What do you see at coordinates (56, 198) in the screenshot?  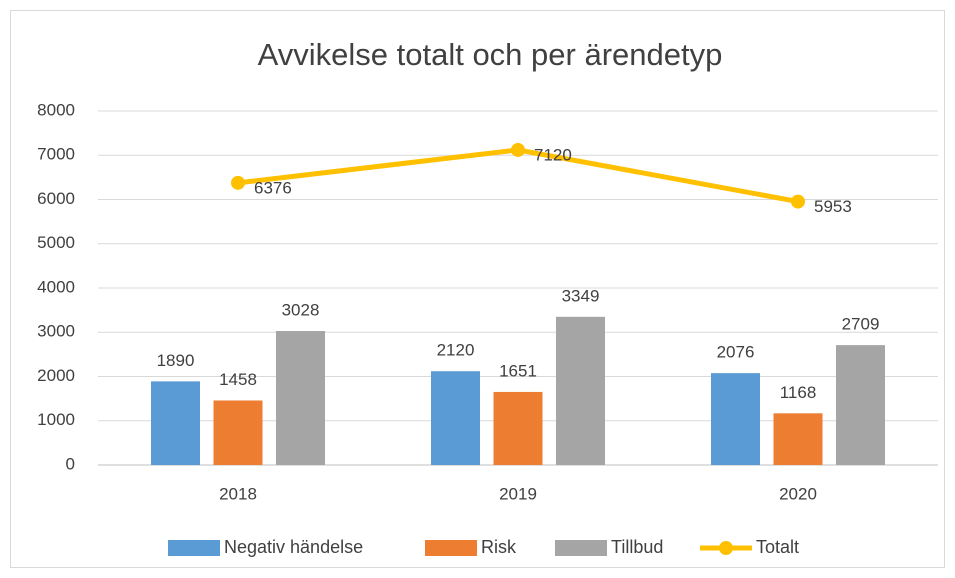 I see `y-tick-label: 6000` at bounding box center [56, 198].